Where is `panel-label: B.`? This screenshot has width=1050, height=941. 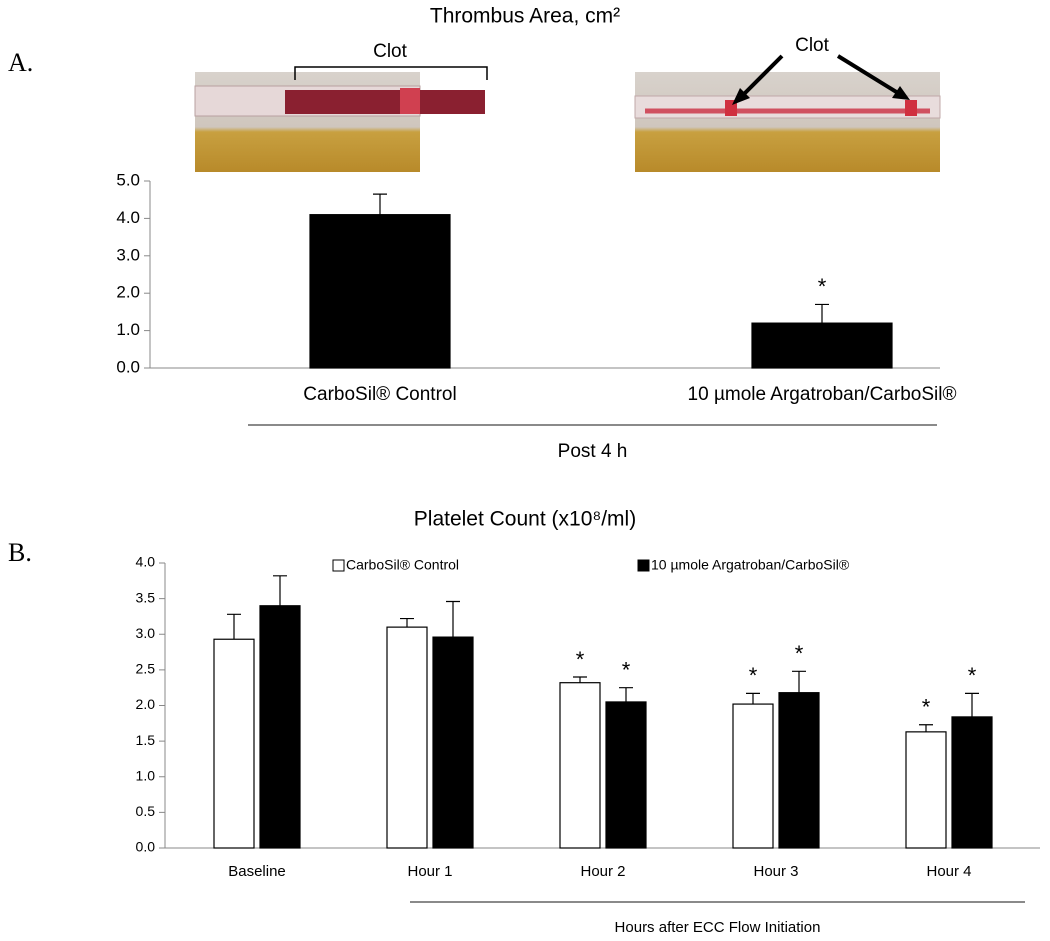
panel-label: B. is located at coordinates (20, 552).